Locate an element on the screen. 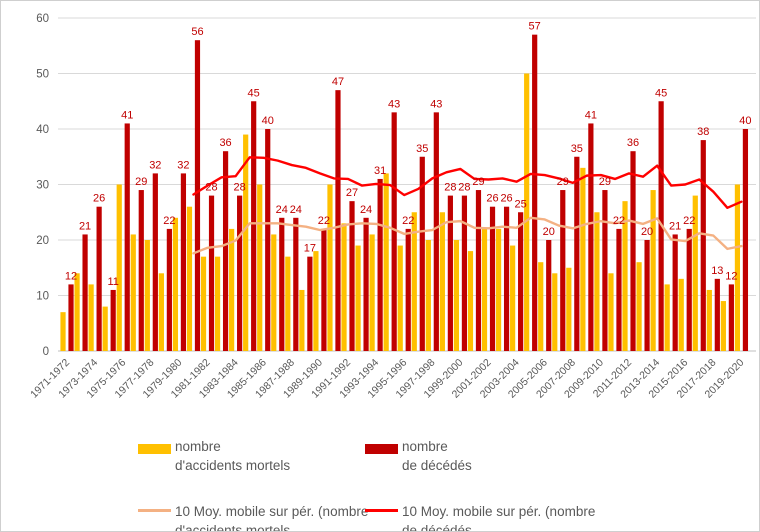  legend-swatch-accidents-bar is located at coordinates (154, 449).